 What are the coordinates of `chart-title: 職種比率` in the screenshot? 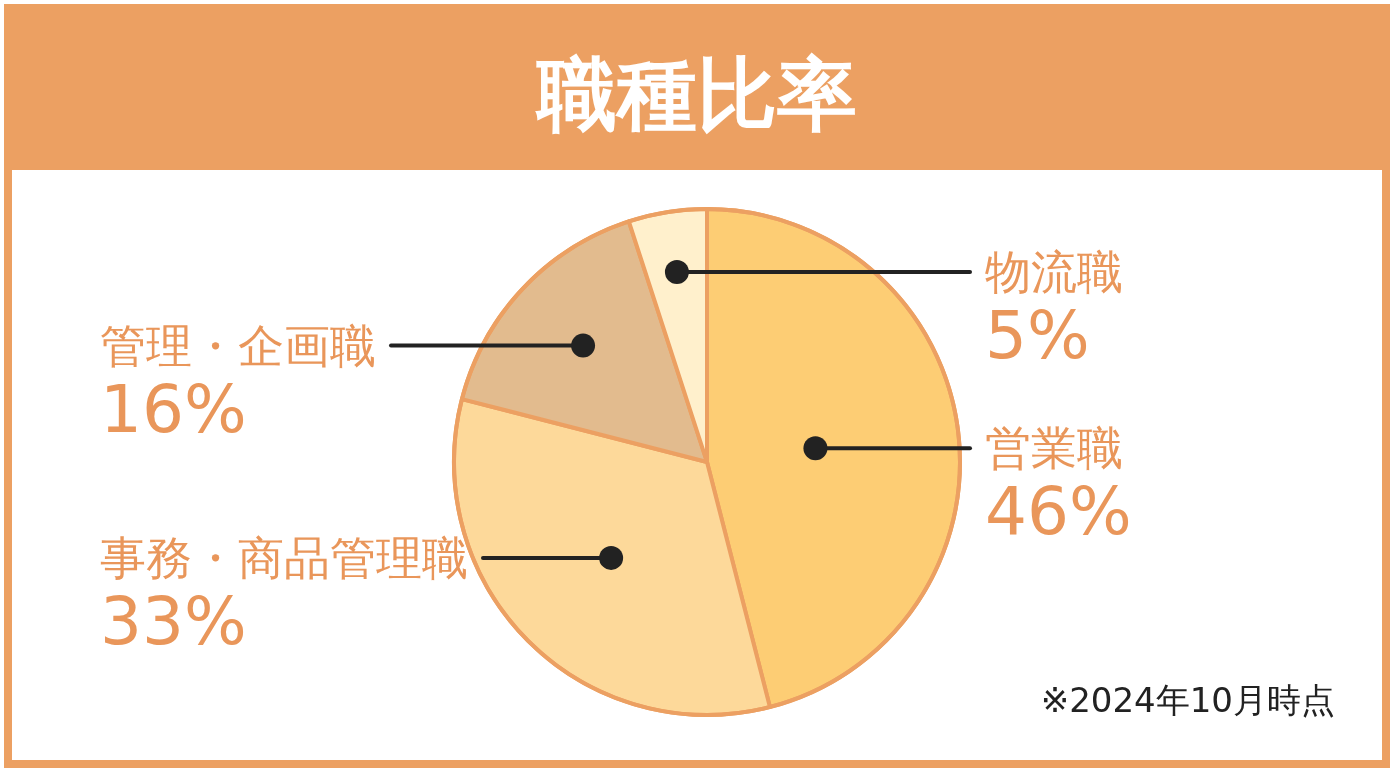 It's located at (696, 94).